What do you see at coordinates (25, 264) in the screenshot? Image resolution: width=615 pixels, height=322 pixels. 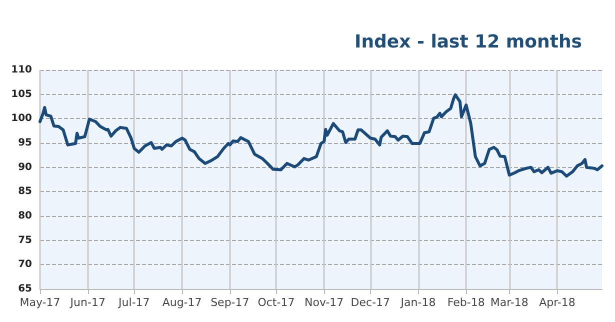 I see `y-tick-label: 70` at bounding box center [25, 264].